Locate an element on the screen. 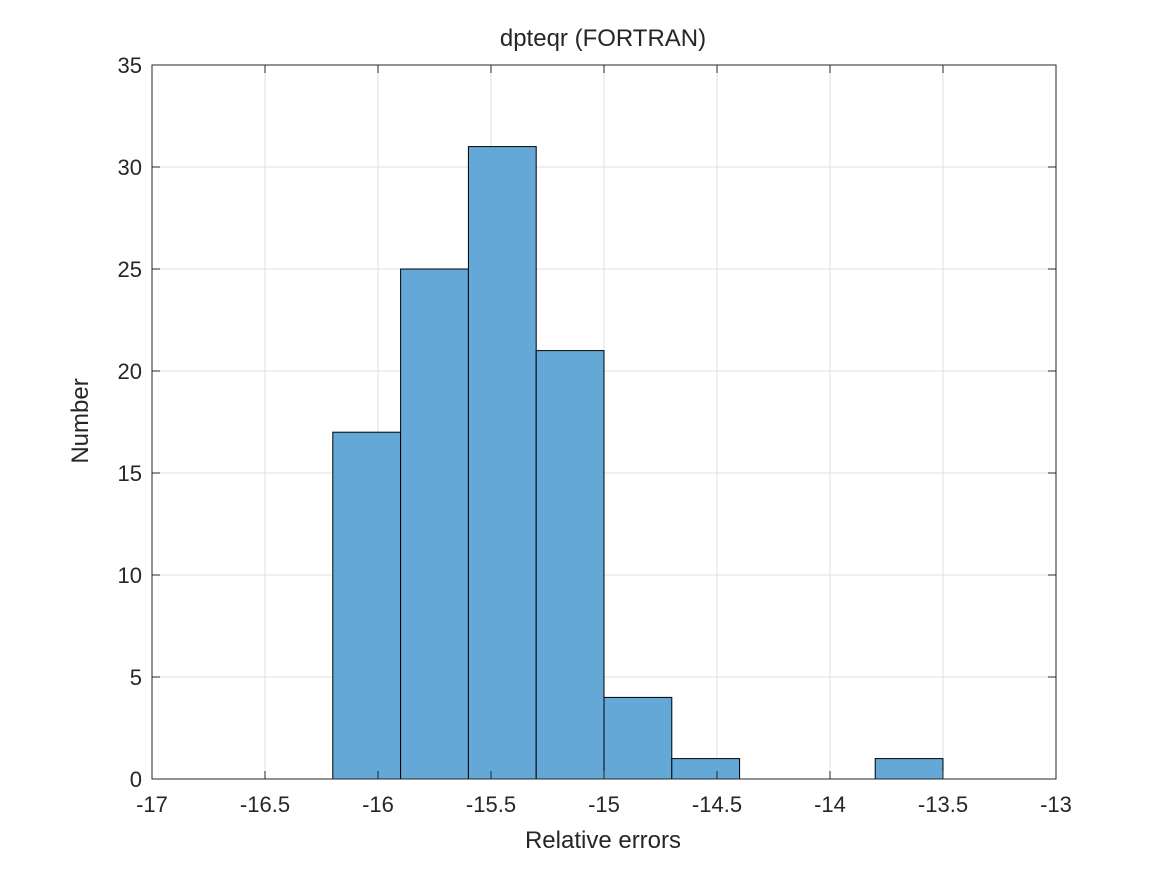  x-tick-label: -14 is located at coordinates (830, 804).